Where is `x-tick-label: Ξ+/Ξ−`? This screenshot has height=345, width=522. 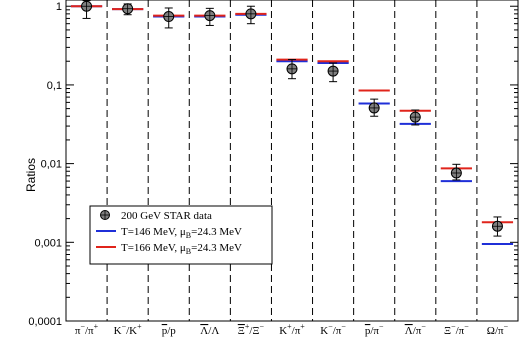
x-tick-label: Ξ+/Ξ− is located at coordinates (251, 329).